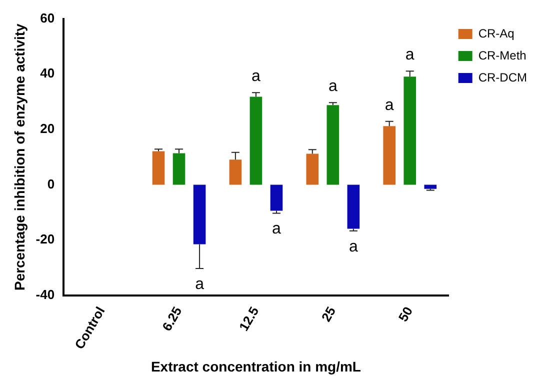 The height and width of the screenshot is (388, 550). What do you see at coordinates (503, 77) in the screenshot?
I see `legend-label: CR-DCM` at bounding box center [503, 77].